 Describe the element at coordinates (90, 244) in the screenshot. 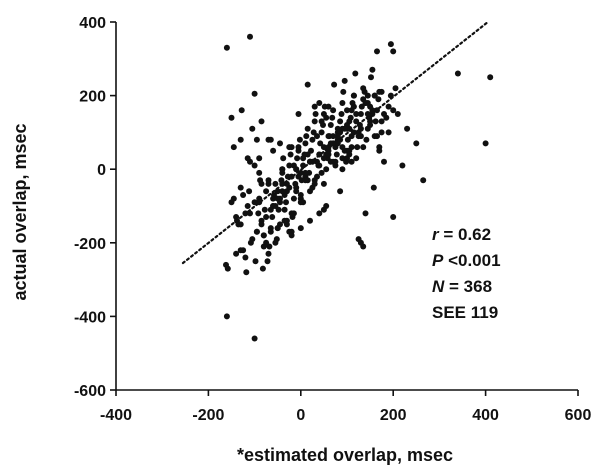

I see `y-tick-label: -200` at that location.